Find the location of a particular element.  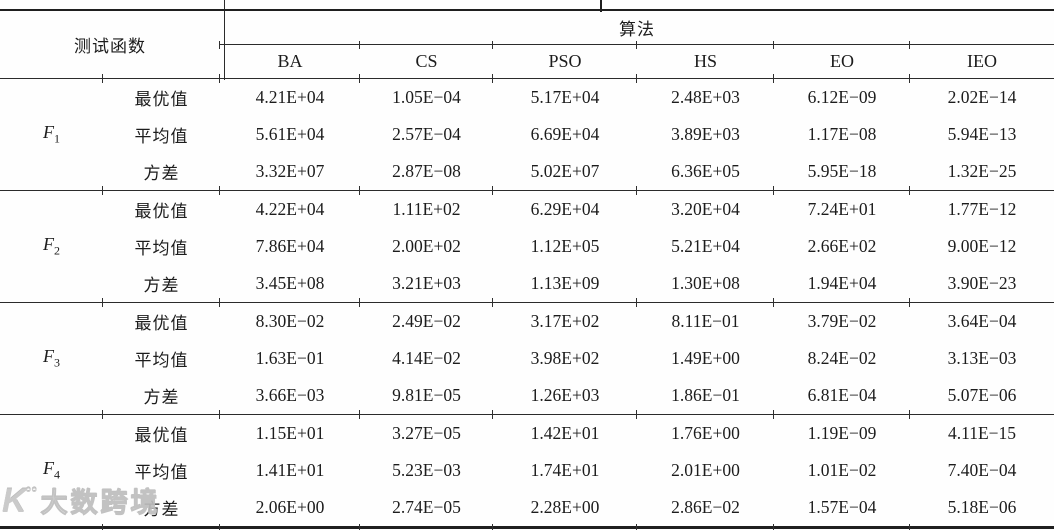

value-cell: 2.28E+00 is located at coordinates (564, 509).